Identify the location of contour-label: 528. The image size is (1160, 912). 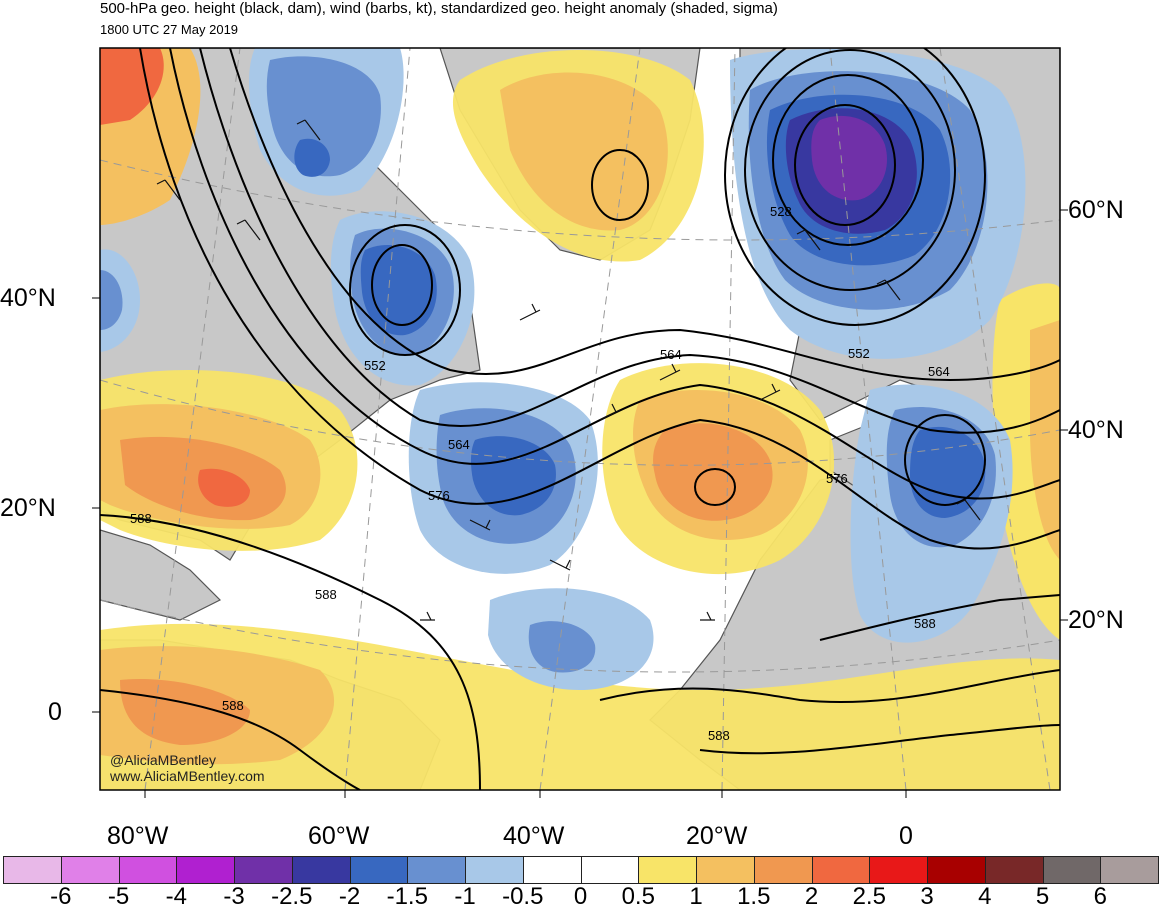
(781, 211).